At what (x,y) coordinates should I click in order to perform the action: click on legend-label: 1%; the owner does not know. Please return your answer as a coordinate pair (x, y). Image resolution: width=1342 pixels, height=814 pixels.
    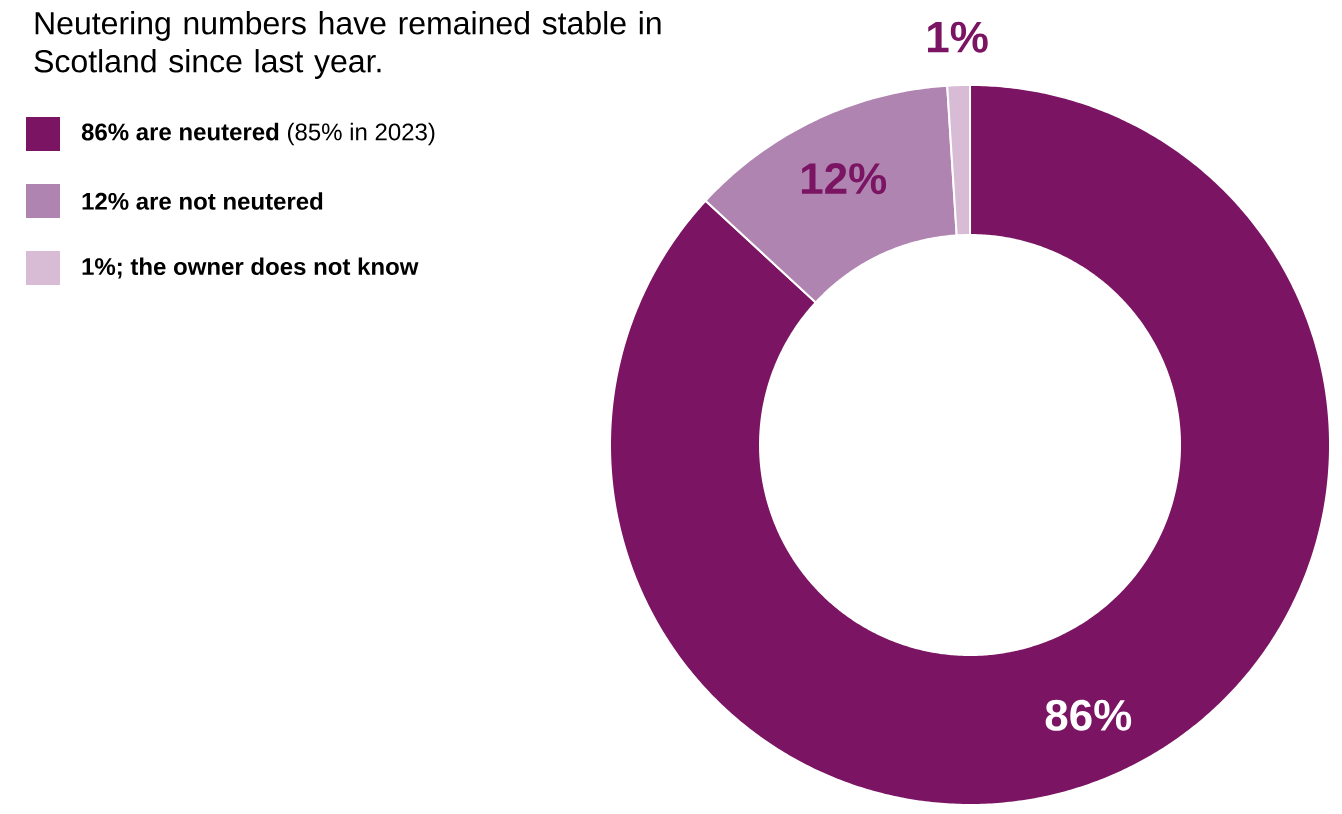
    Looking at the image, I should click on (250, 268).